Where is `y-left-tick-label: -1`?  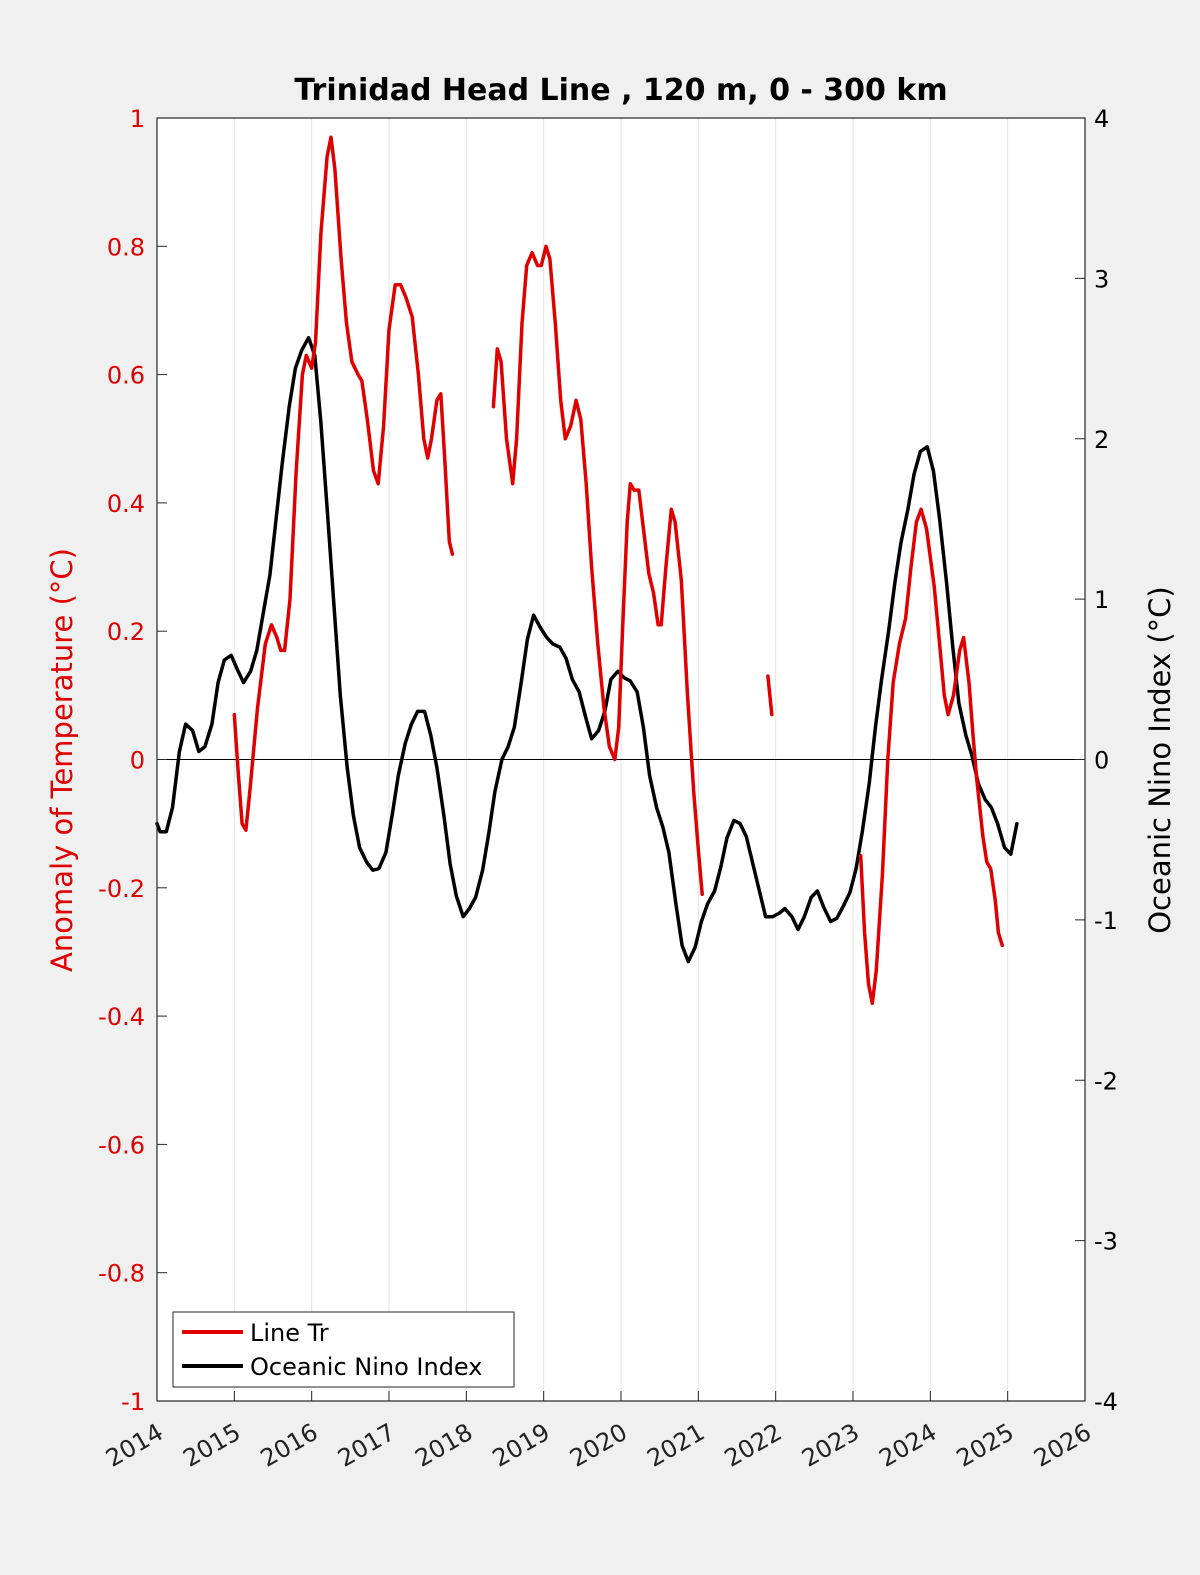 y-left-tick-label: -1 is located at coordinates (133, 1402).